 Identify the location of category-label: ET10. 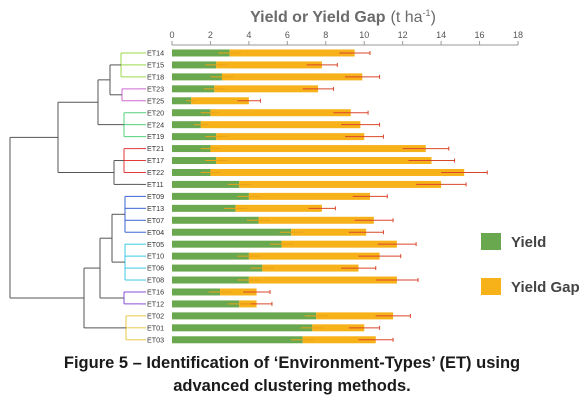
(155, 256).